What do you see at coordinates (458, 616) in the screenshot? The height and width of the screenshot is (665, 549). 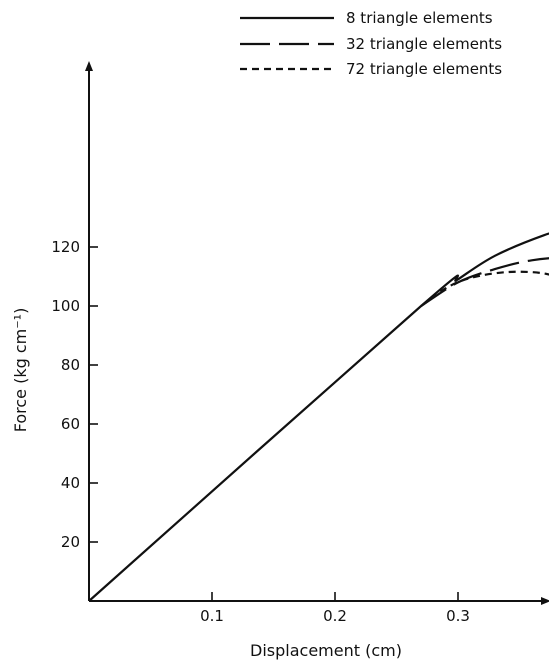 I see `x-tick-label-2: 0.3` at bounding box center [458, 616].